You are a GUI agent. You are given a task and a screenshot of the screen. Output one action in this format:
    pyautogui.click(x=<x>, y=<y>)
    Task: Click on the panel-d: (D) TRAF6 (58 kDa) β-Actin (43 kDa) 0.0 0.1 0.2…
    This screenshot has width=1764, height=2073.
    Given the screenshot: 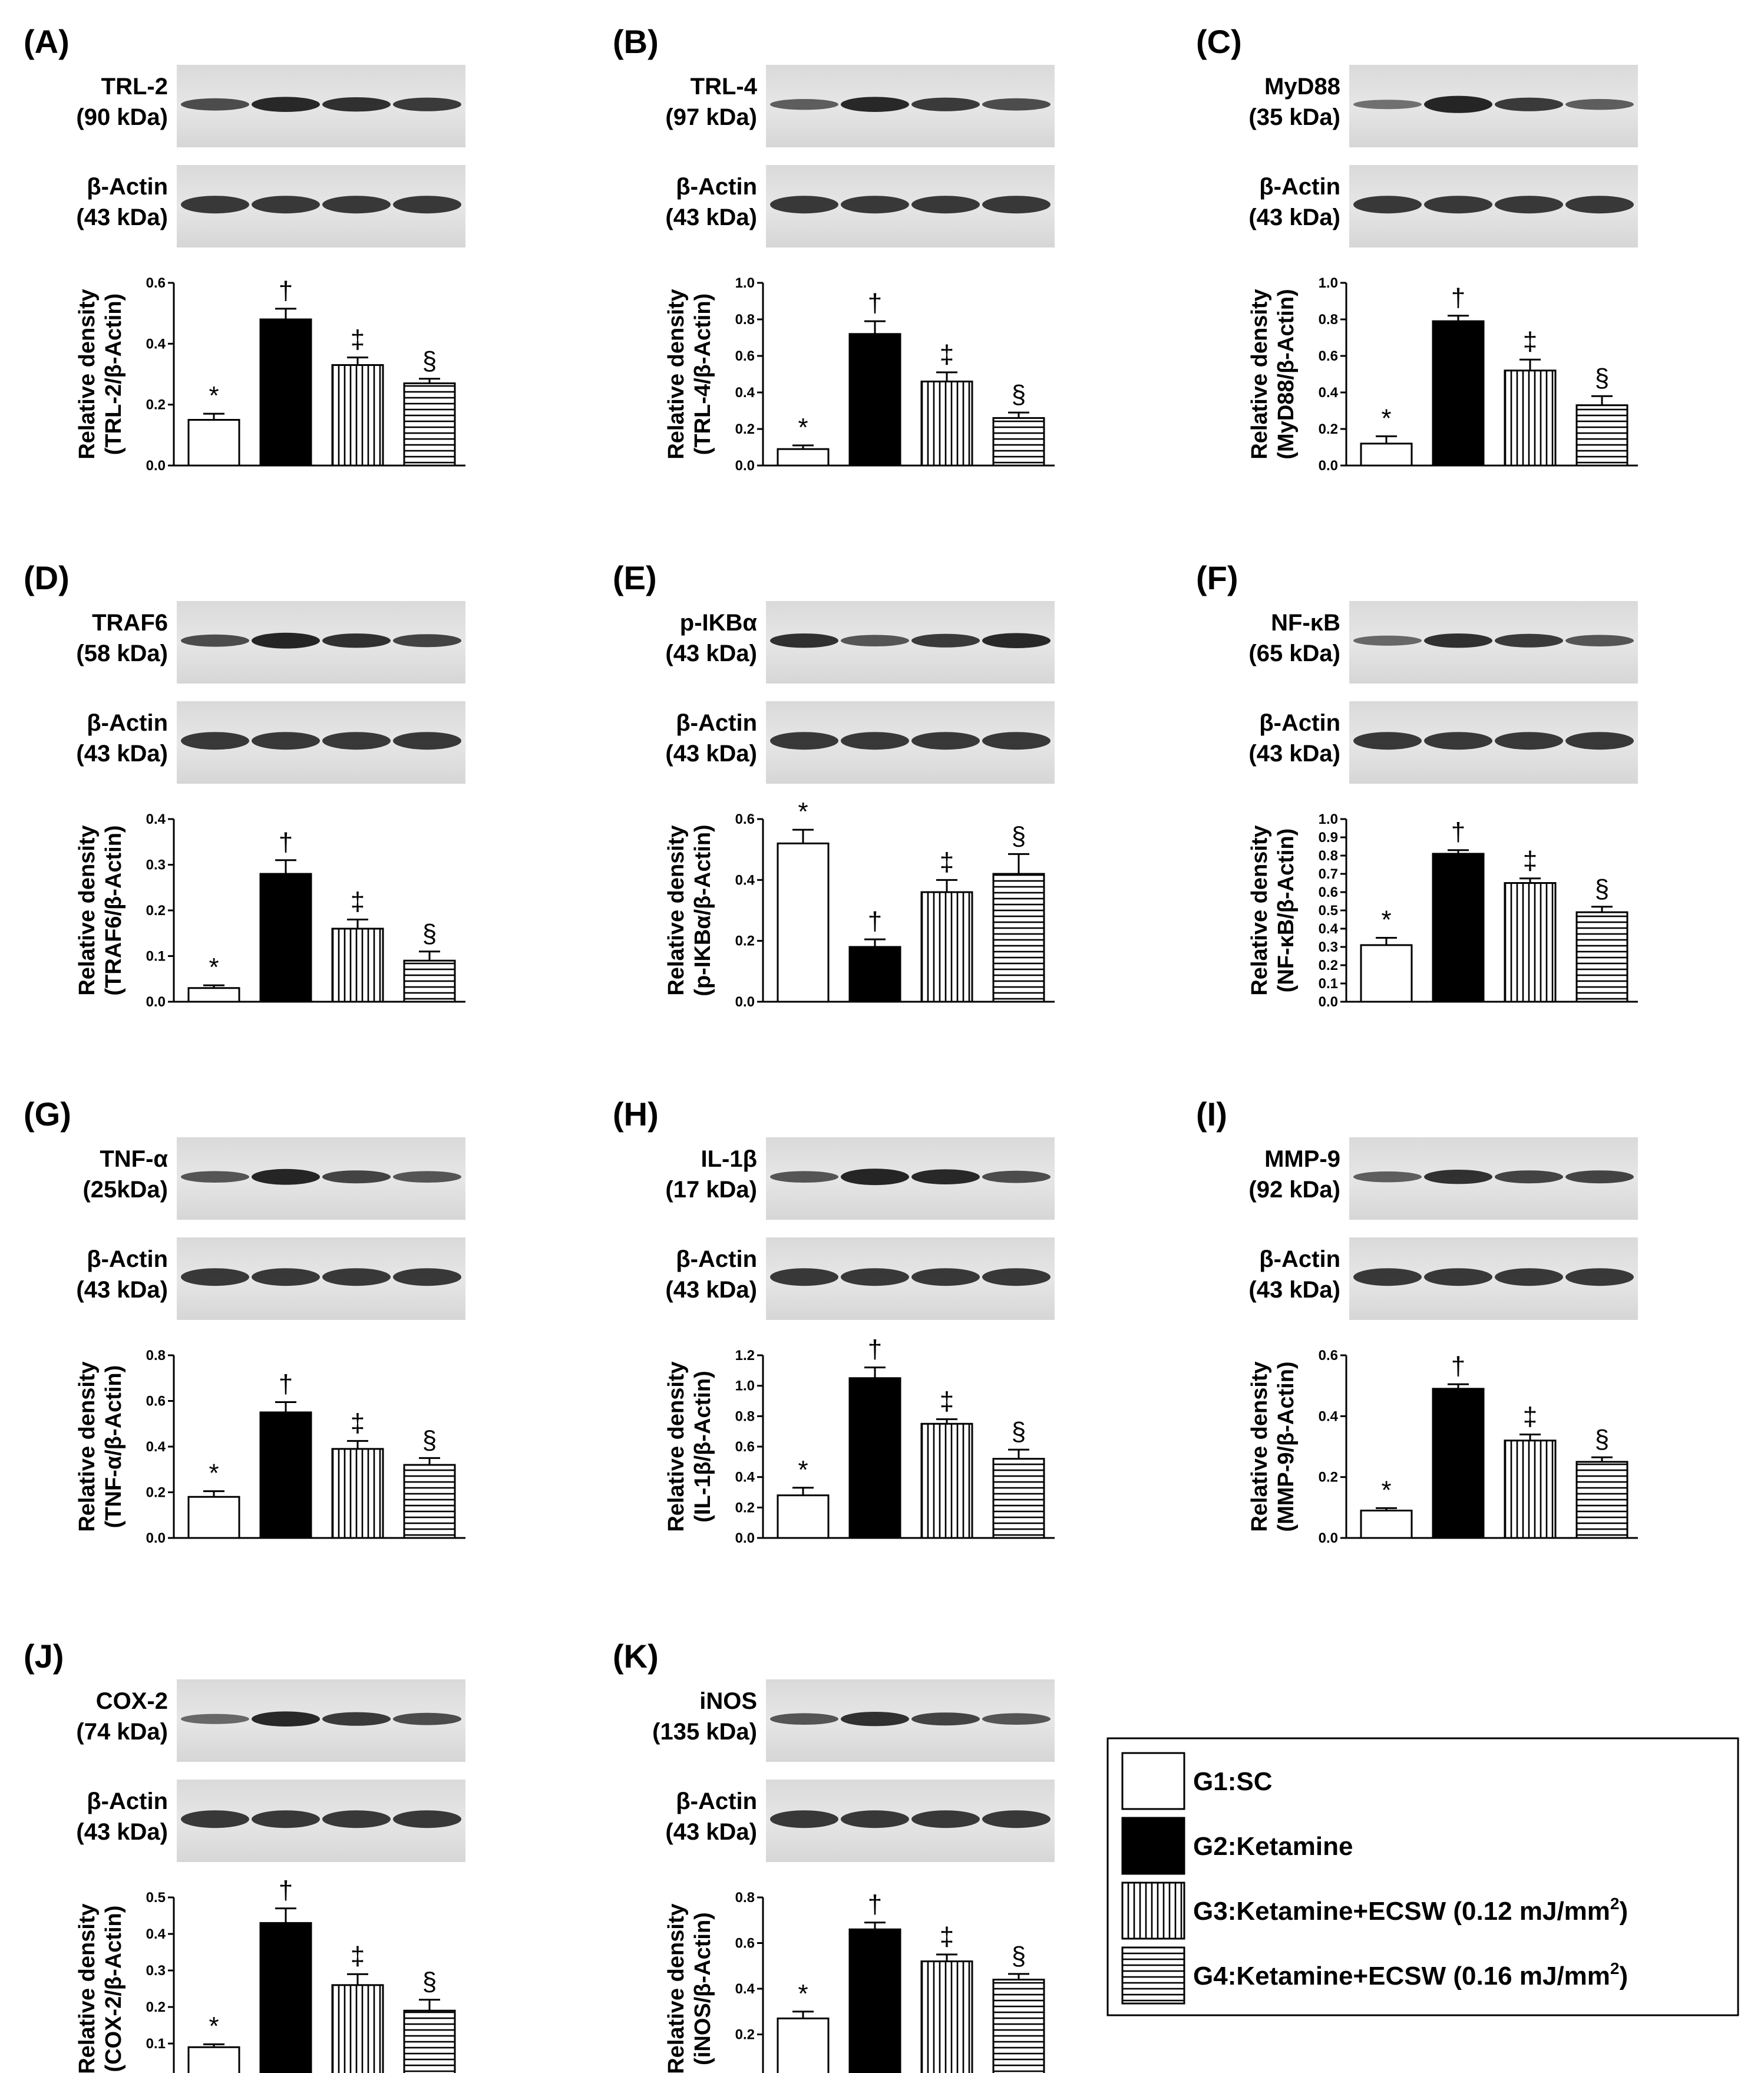 What is the action you would take?
    pyautogui.click(x=245, y=785)
    